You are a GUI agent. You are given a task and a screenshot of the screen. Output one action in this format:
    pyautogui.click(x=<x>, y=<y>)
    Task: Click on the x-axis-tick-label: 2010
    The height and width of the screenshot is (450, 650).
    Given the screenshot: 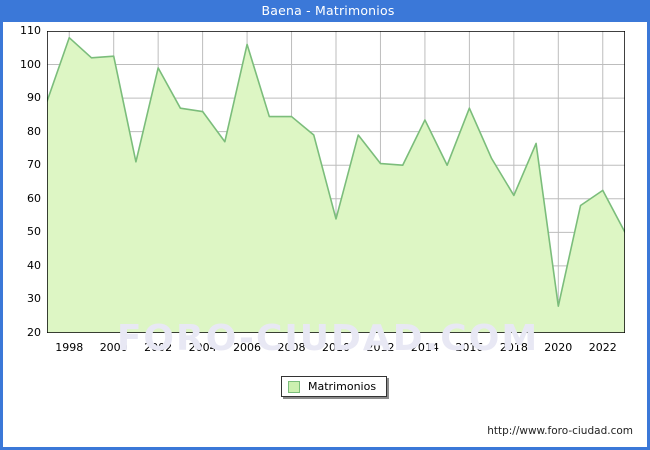 What is the action you would take?
    pyautogui.click(x=336, y=347)
    